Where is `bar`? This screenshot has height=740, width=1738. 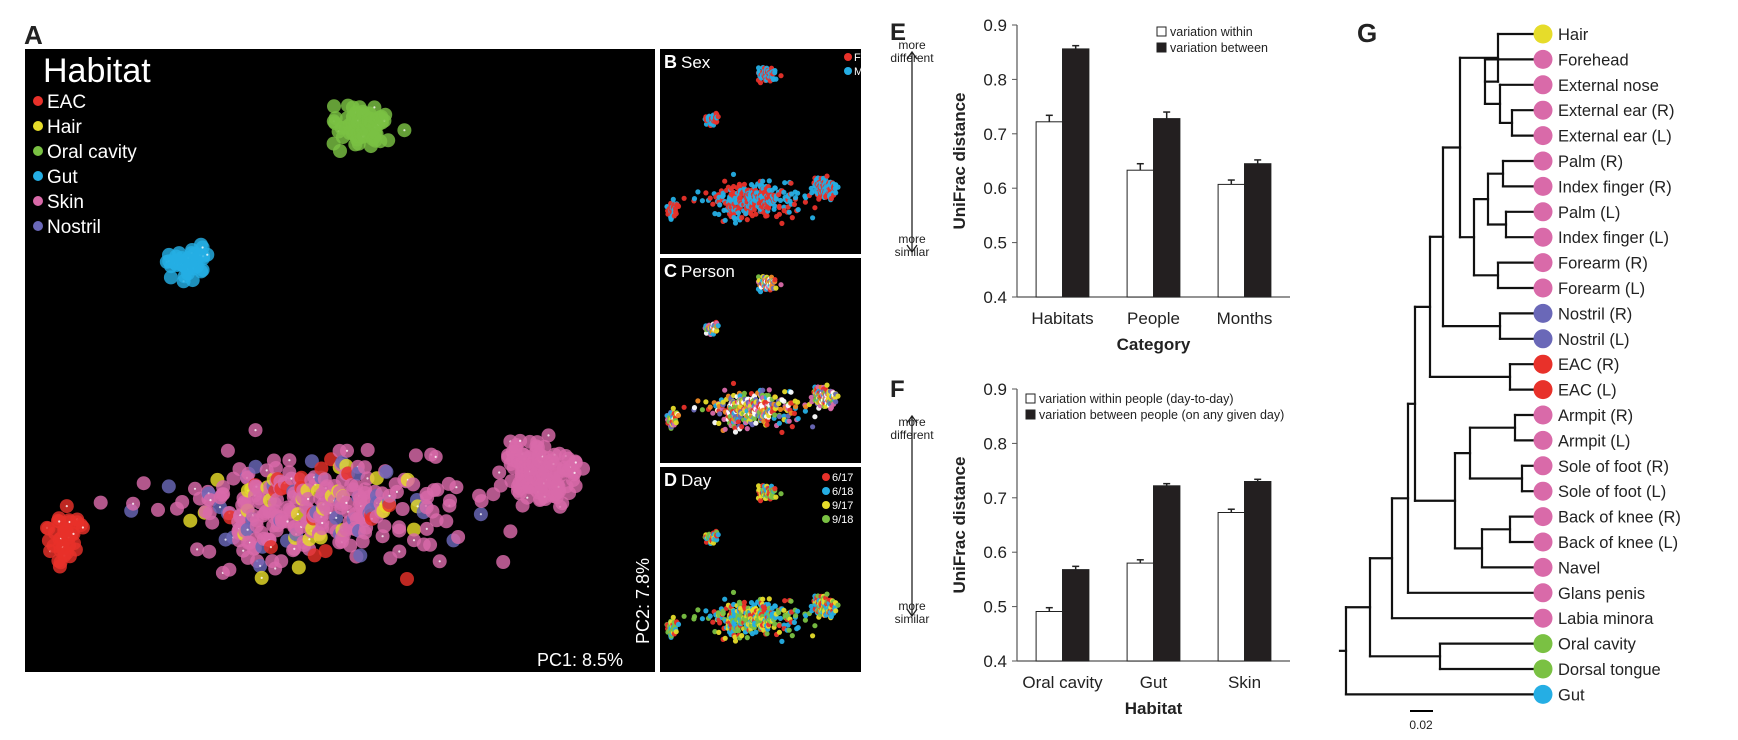
bar is located at coordinates (1076, 615).